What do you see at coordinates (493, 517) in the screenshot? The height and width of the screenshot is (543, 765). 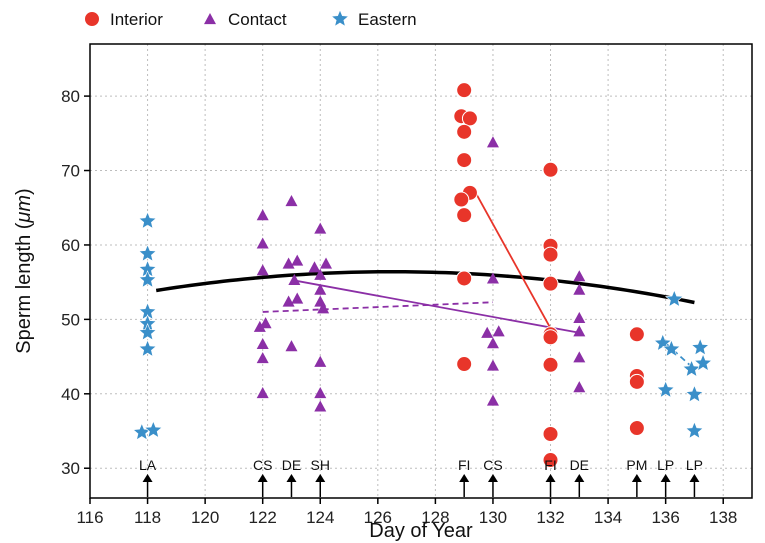 I see `x-tick-label: 130` at bounding box center [493, 517].